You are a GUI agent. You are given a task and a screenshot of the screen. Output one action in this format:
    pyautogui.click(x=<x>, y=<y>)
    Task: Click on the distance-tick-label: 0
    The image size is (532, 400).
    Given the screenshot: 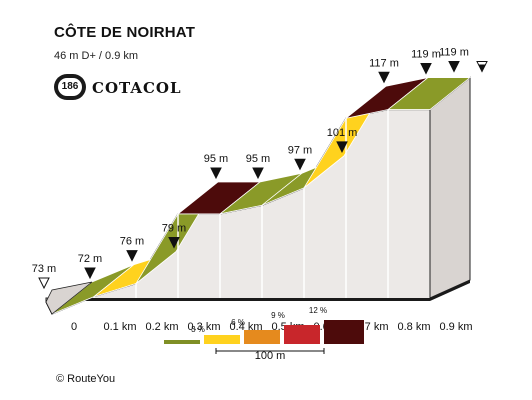 What is the action you would take?
    pyautogui.click(x=74, y=327)
    